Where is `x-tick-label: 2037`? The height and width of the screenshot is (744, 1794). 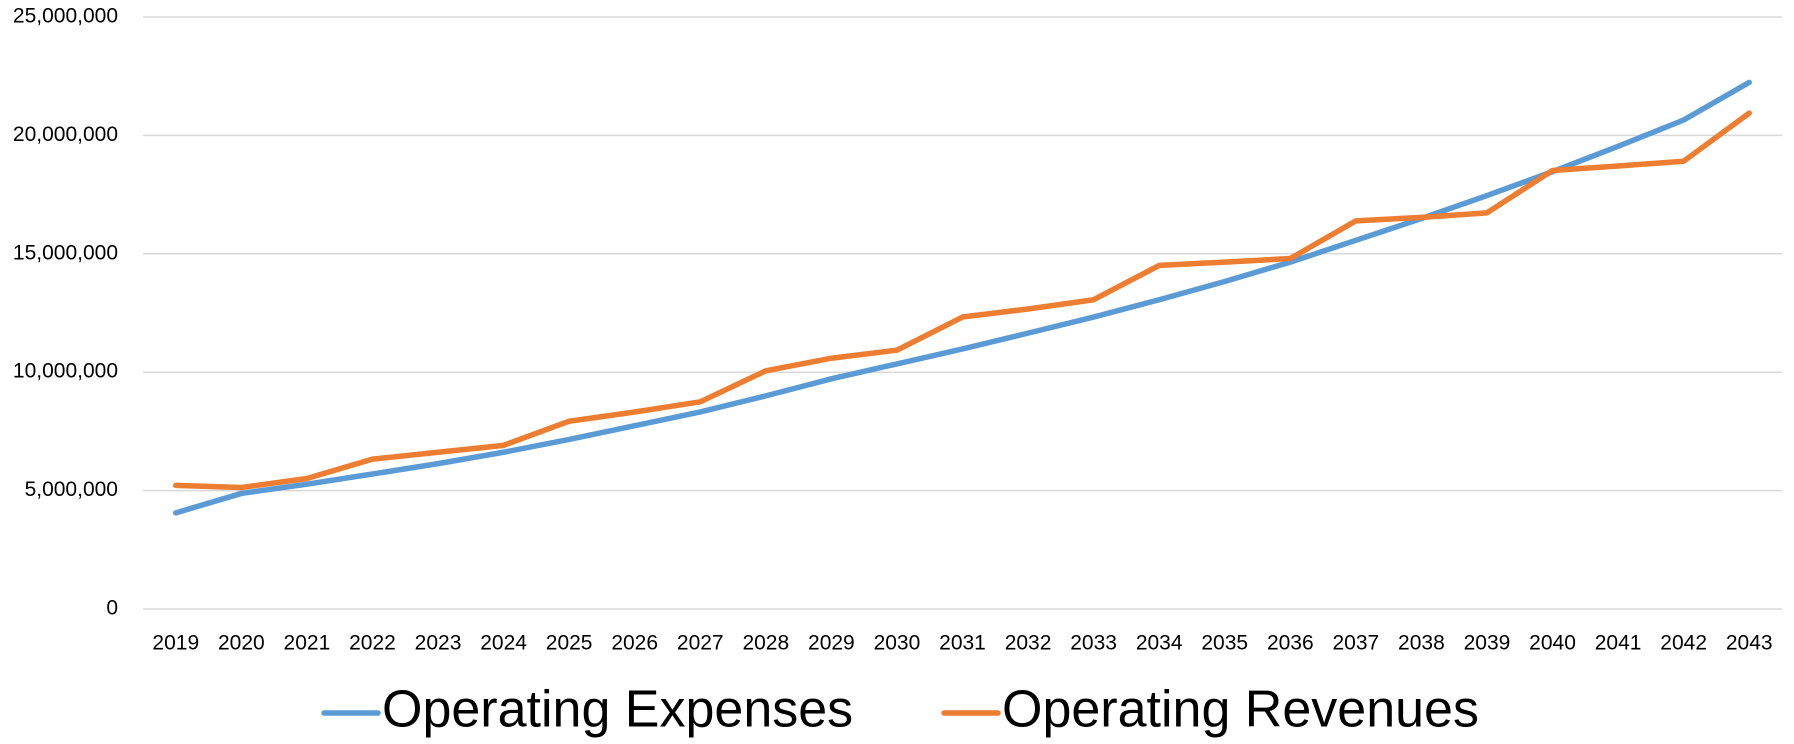 x-tick-label: 2037 is located at coordinates (1356, 643).